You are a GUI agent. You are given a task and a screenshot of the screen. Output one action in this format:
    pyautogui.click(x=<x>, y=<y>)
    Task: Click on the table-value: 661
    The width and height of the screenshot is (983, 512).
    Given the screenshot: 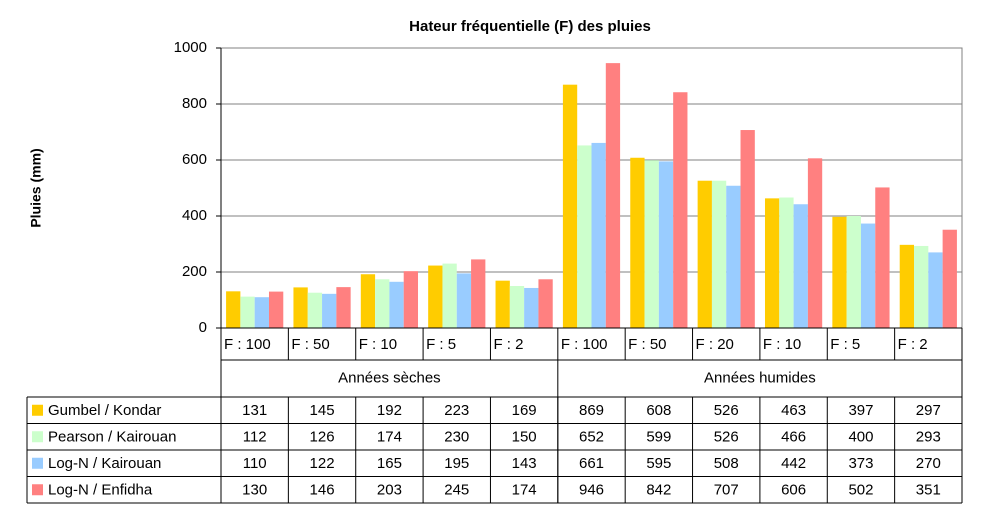 What is the action you would take?
    pyautogui.click(x=591, y=463)
    